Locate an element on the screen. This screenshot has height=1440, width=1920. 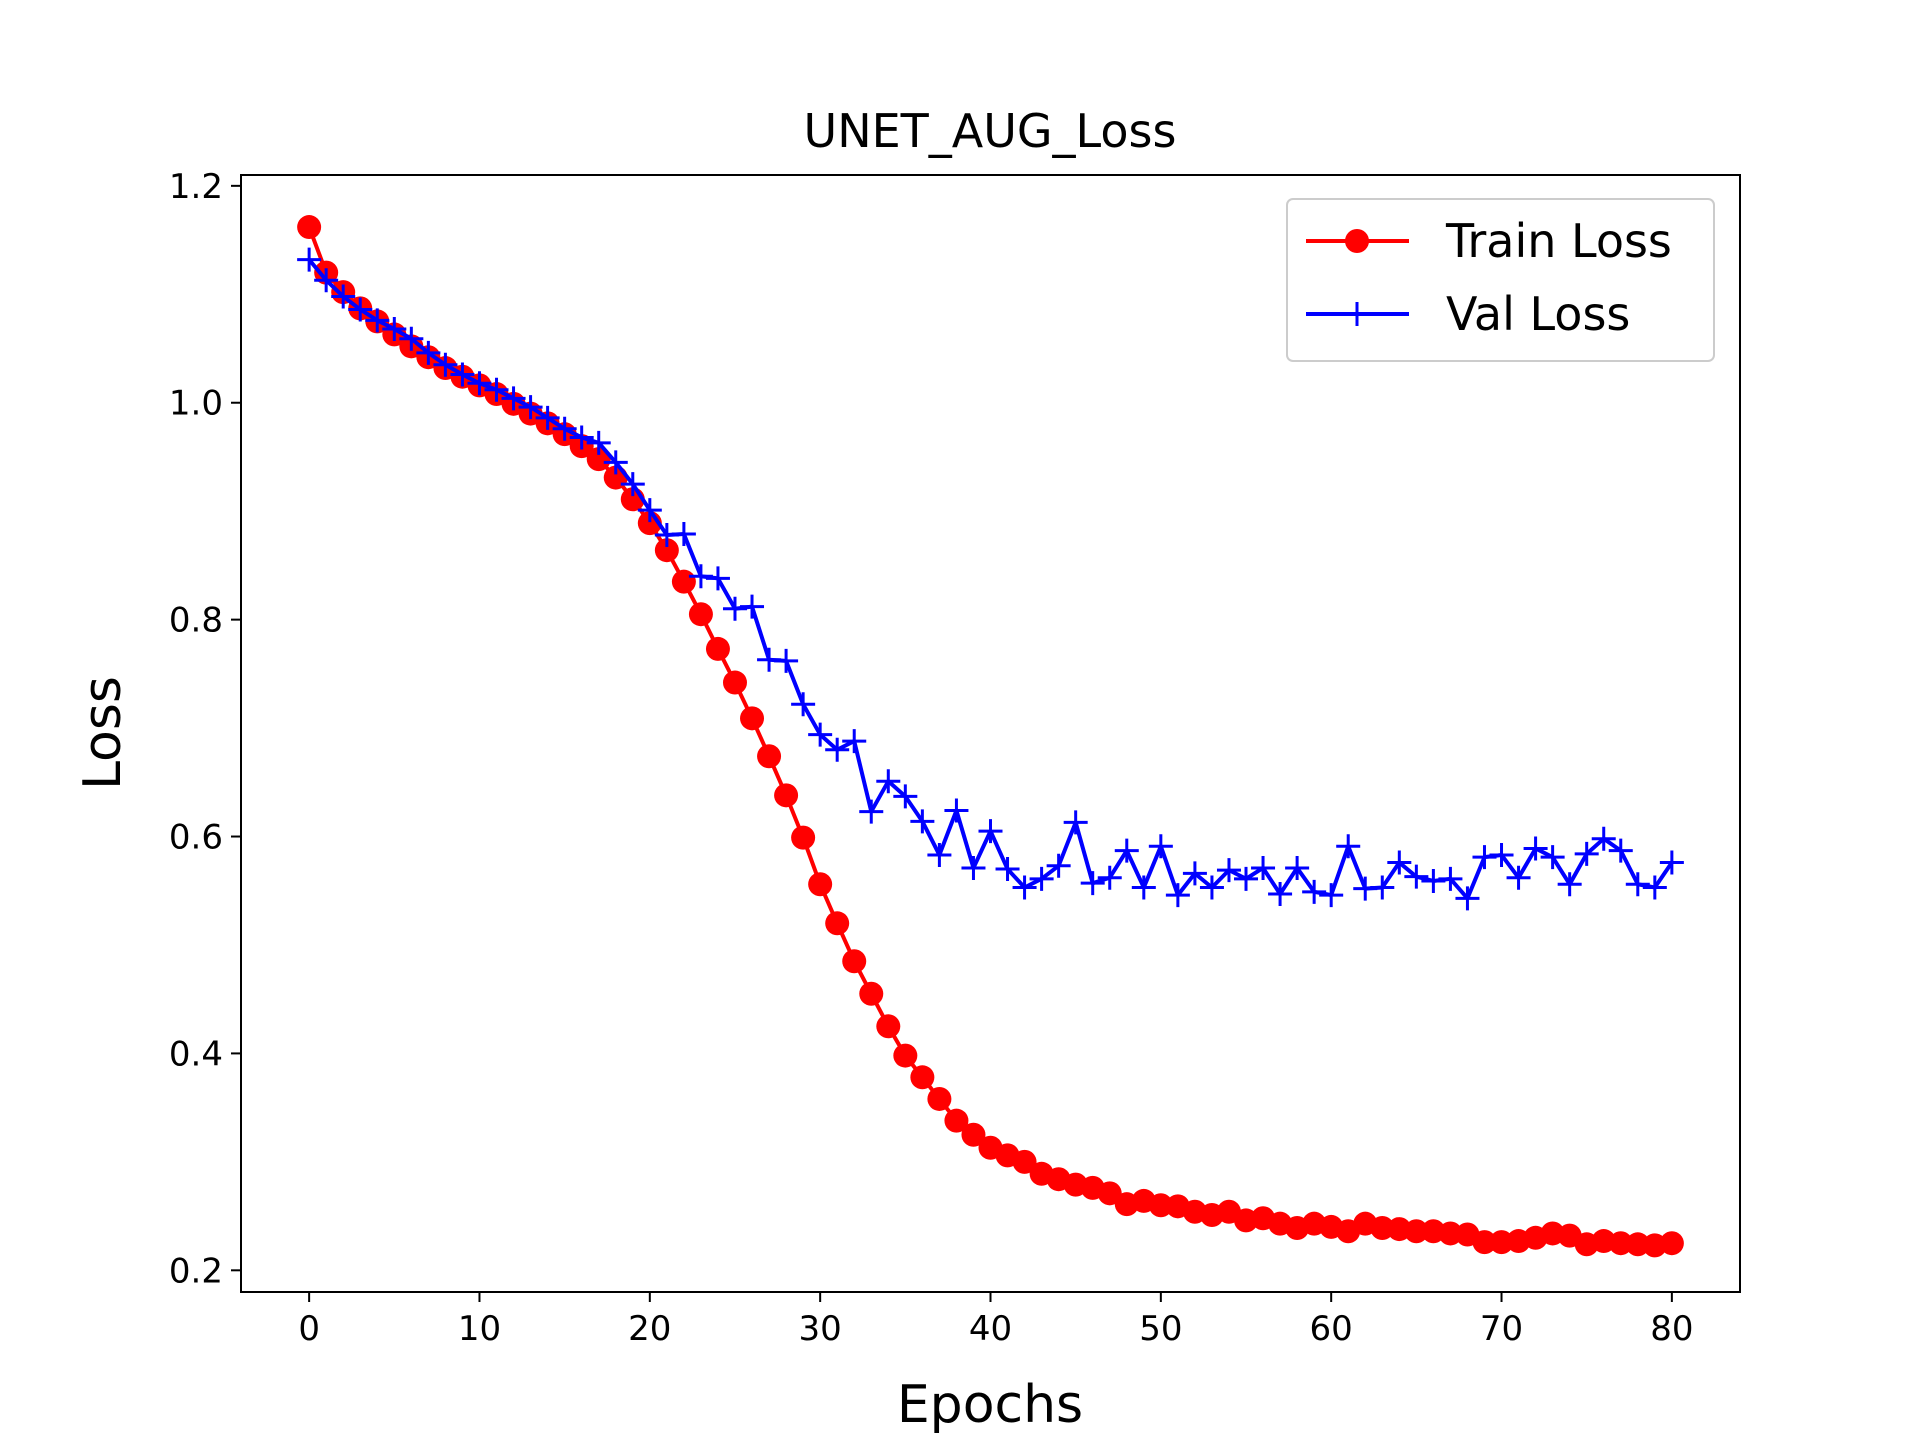
x-tick-label-80: 80 is located at coordinates (1671, 1329).